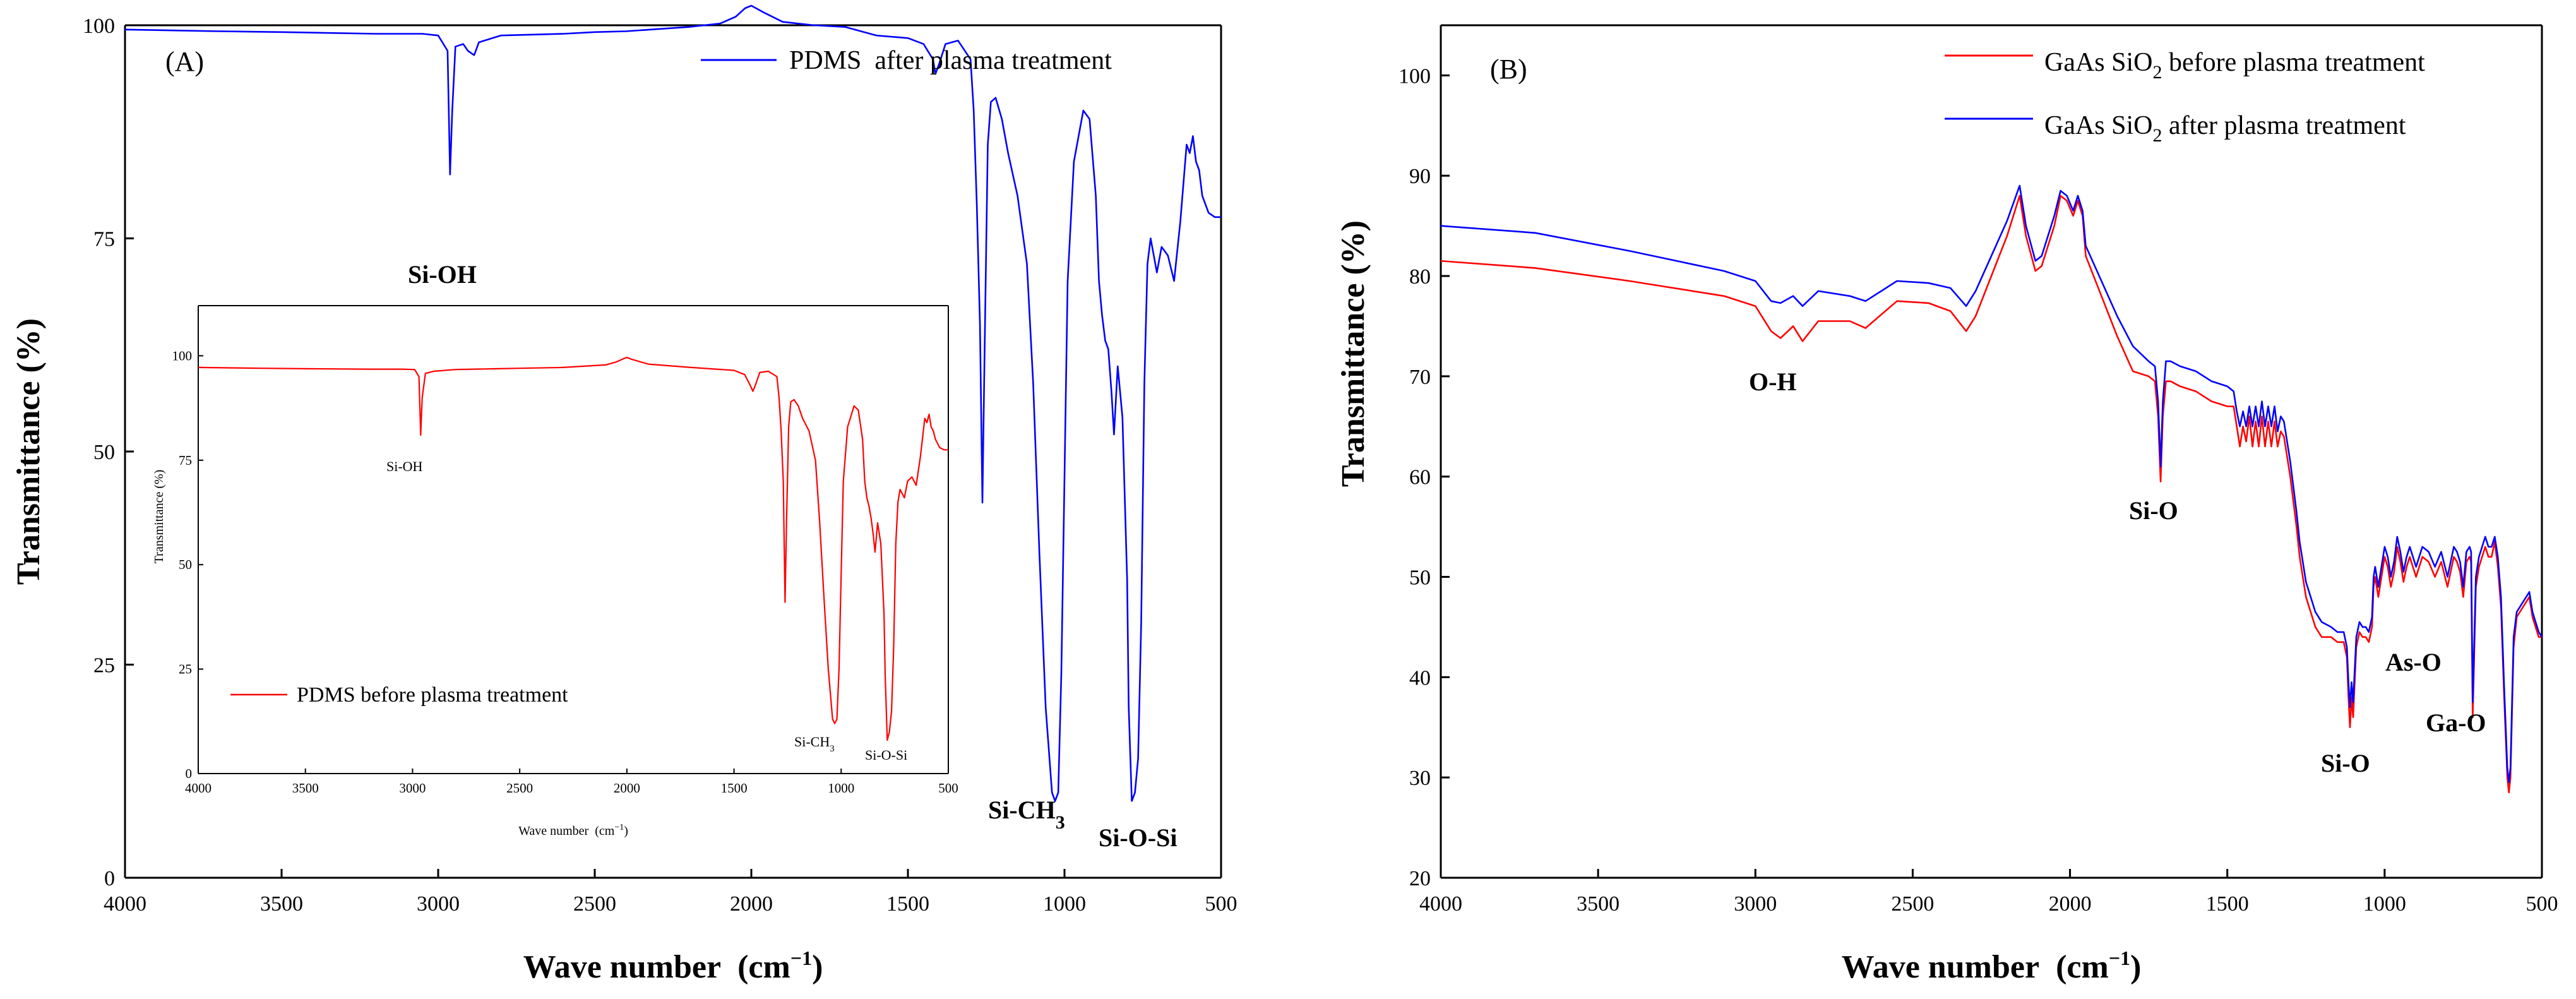  Describe the element at coordinates (2119, 958) in the screenshot. I see `panel-b-xlabel-sup: −1` at that location.